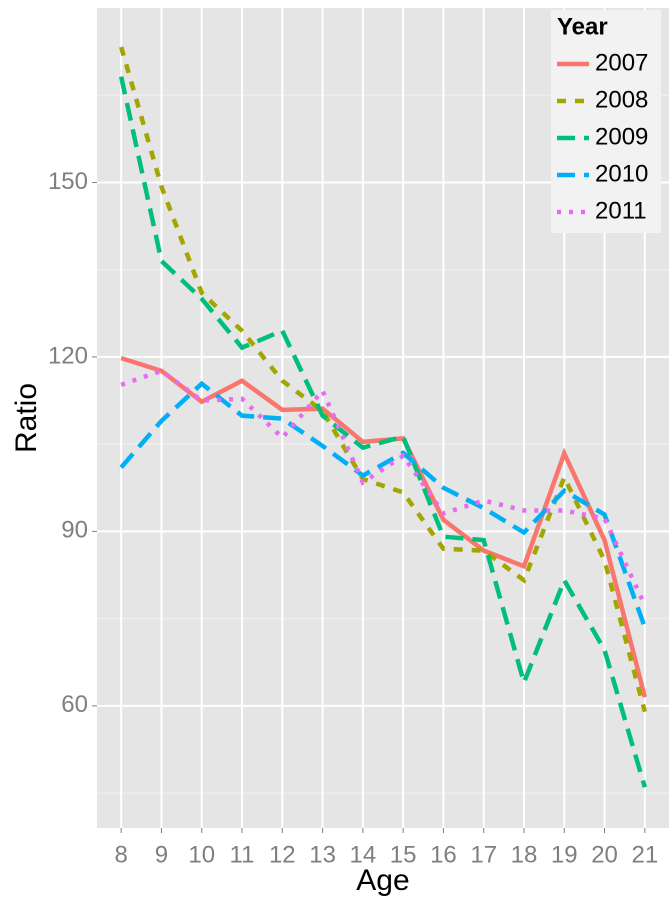 This screenshot has height=898, width=669. I want to click on legend-box, so click(606, 121).